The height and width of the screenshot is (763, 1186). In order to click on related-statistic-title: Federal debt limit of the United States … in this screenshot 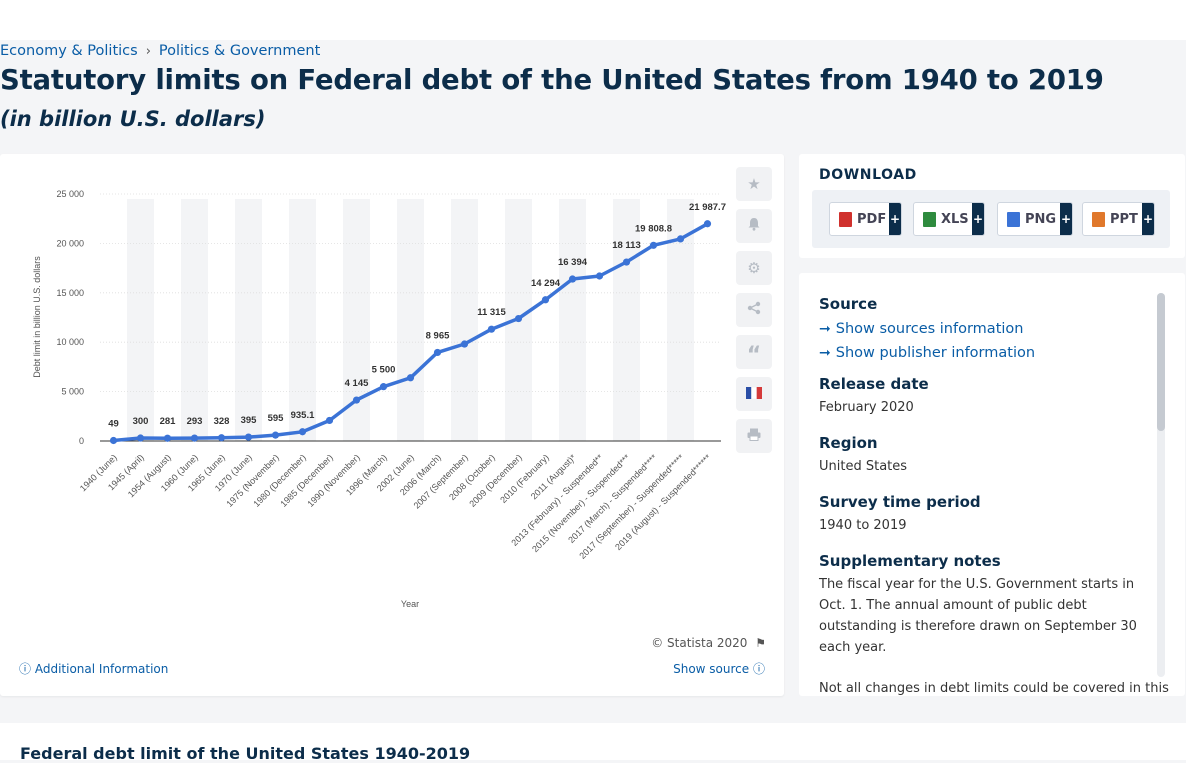, I will do `click(245, 753)`.